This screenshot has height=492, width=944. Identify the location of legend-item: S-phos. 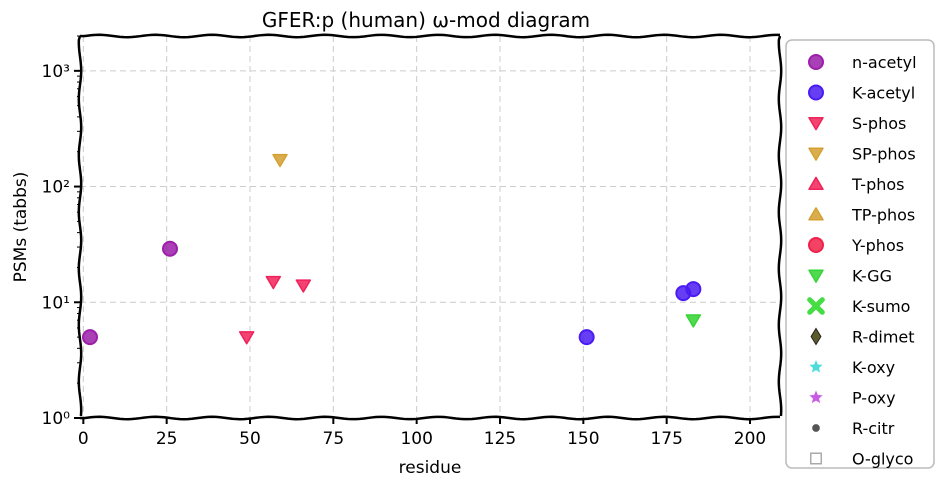
(857, 123).